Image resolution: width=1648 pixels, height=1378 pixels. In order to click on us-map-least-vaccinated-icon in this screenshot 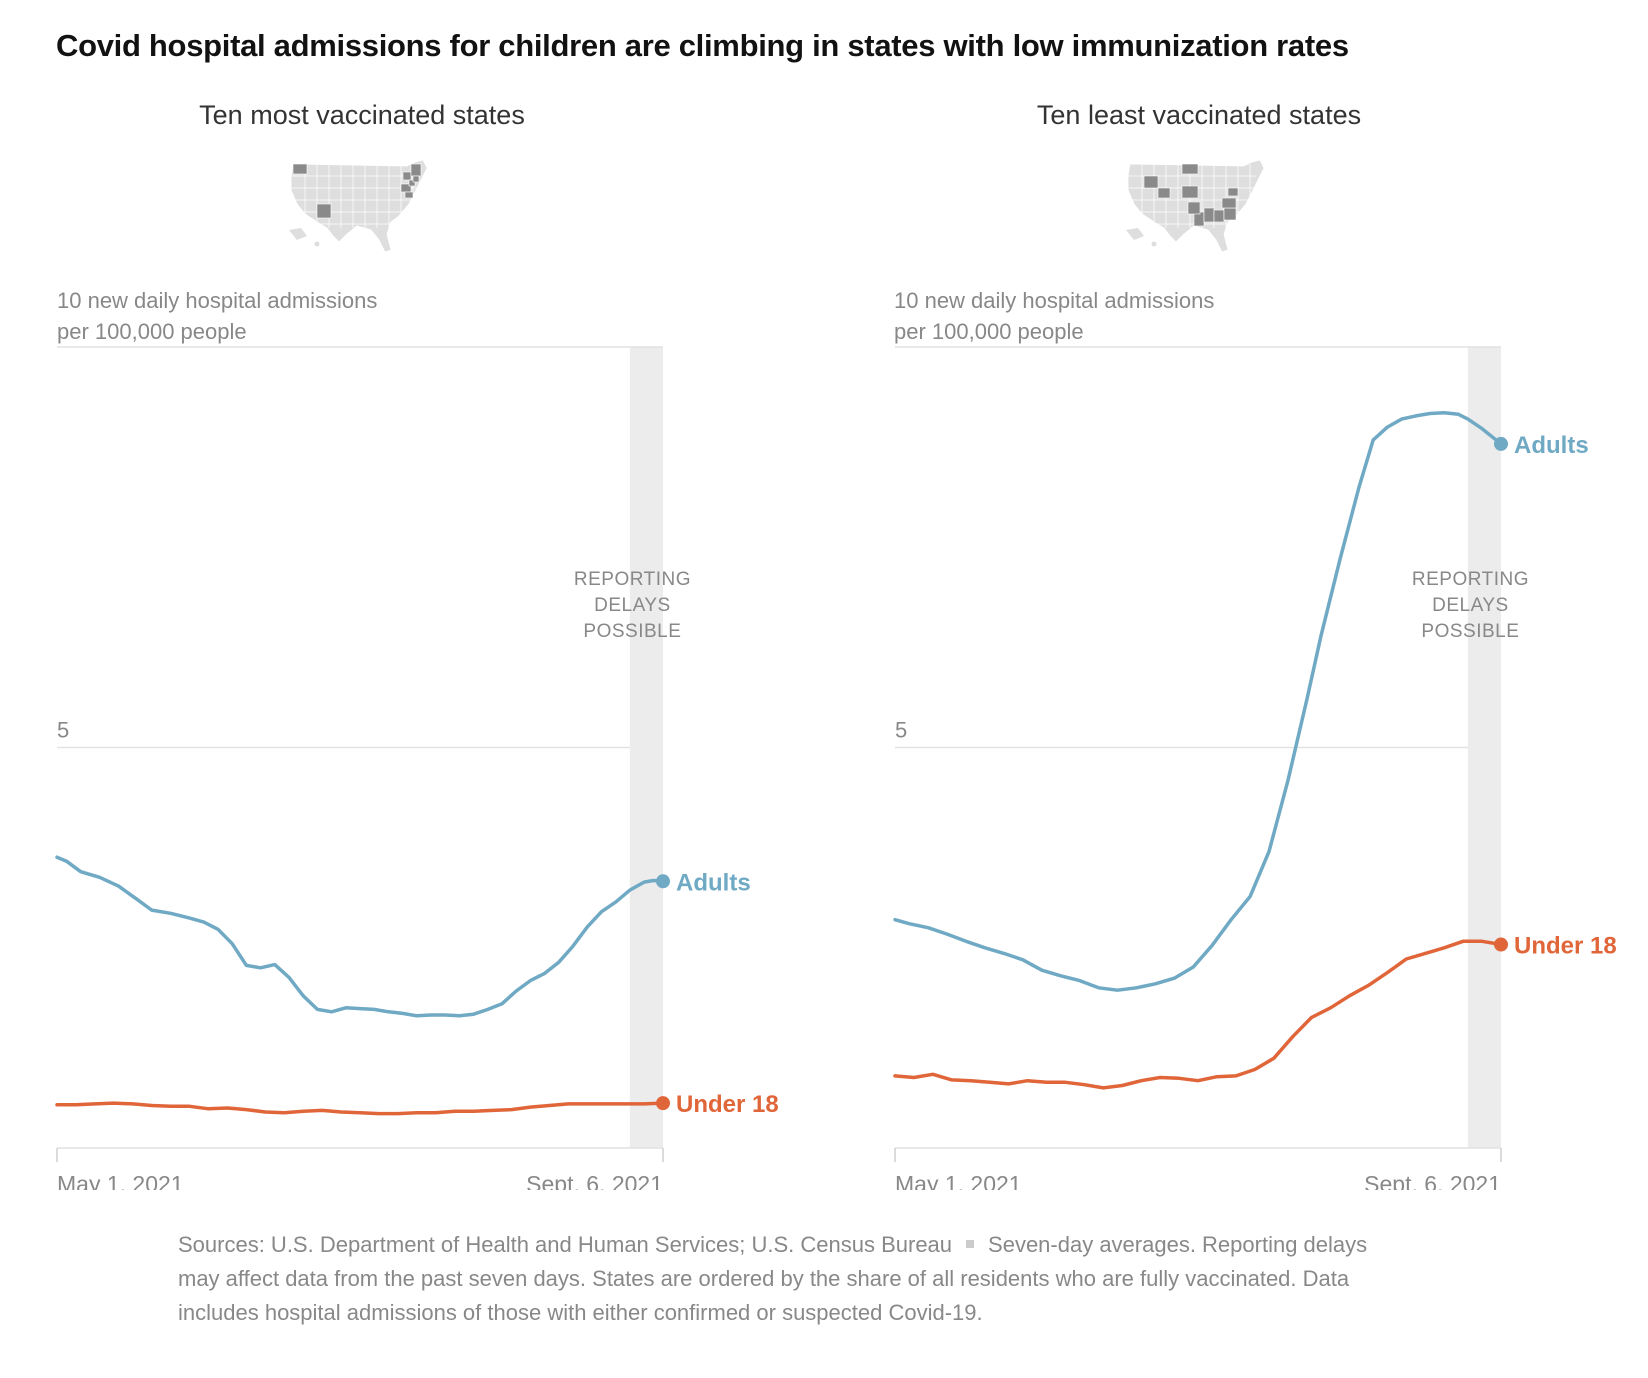, I will do `click(1195, 206)`.